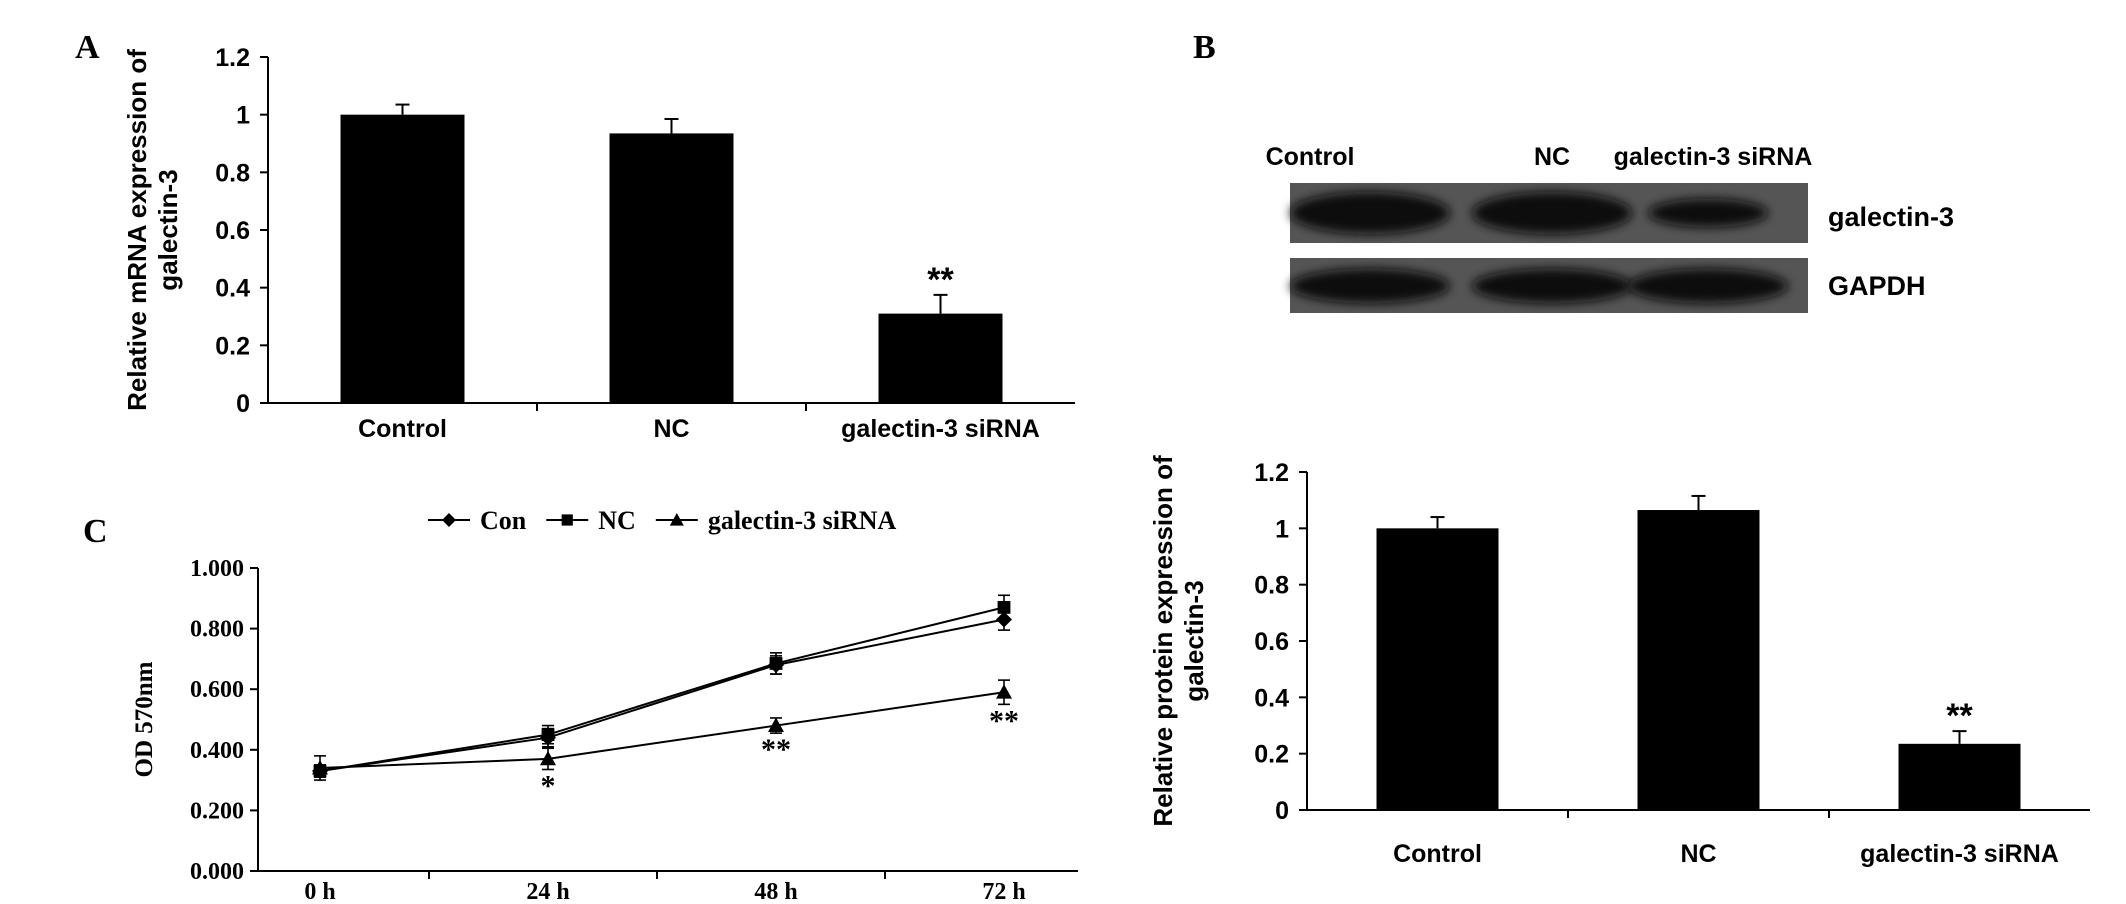  What do you see at coordinates (1552, 157) in the screenshot?
I see `blot-lane-label: NC` at bounding box center [1552, 157].